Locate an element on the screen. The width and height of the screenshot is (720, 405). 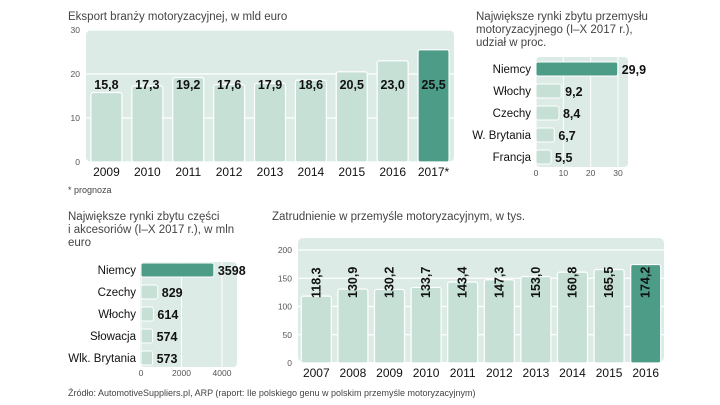
x-tick-label: 30 is located at coordinates (618, 173).